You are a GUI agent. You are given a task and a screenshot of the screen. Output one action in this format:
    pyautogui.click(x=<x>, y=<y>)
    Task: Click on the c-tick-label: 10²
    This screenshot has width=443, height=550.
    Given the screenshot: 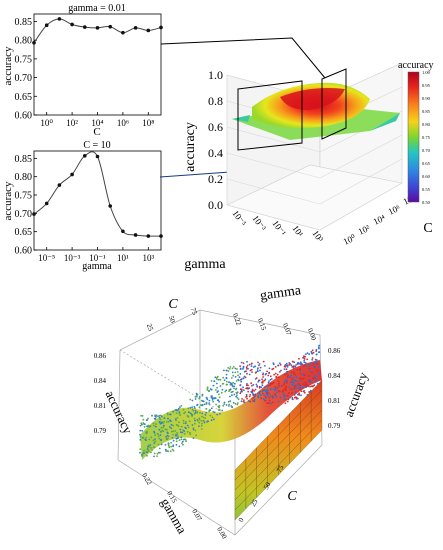 What is the action you would take?
    pyautogui.click(x=364, y=230)
    